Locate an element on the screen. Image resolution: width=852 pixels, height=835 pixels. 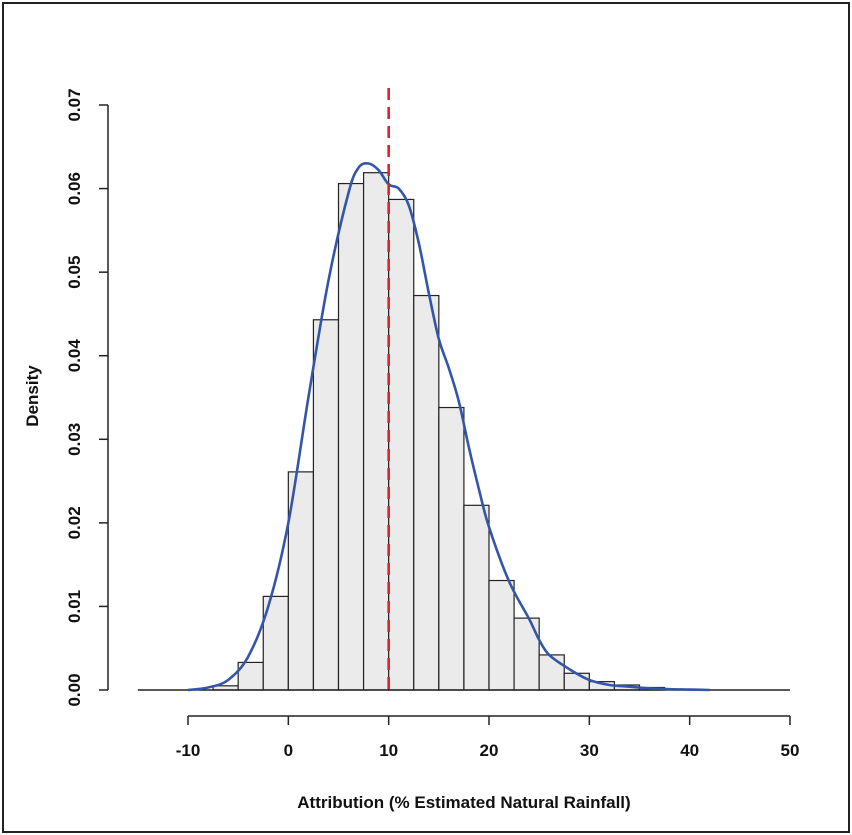
x-tick-label: 30 is located at coordinates (589, 750).